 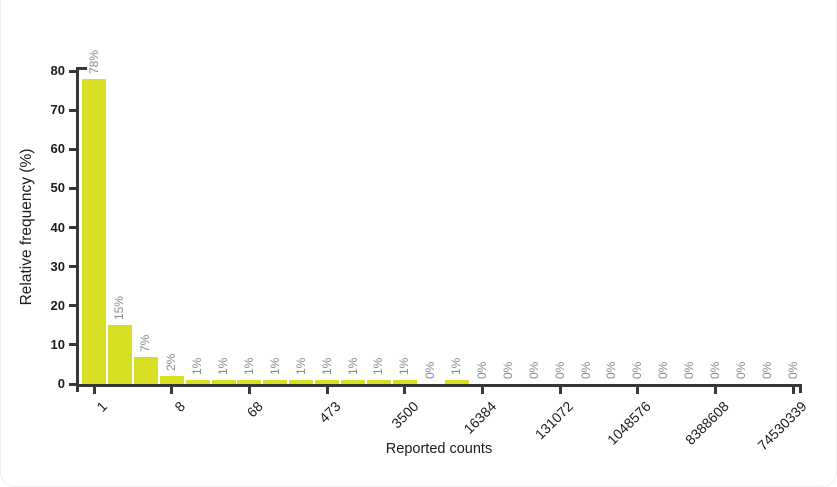 What do you see at coordinates (119, 308) in the screenshot?
I see `bar-value-label: 15%` at bounding box center [119, 308].